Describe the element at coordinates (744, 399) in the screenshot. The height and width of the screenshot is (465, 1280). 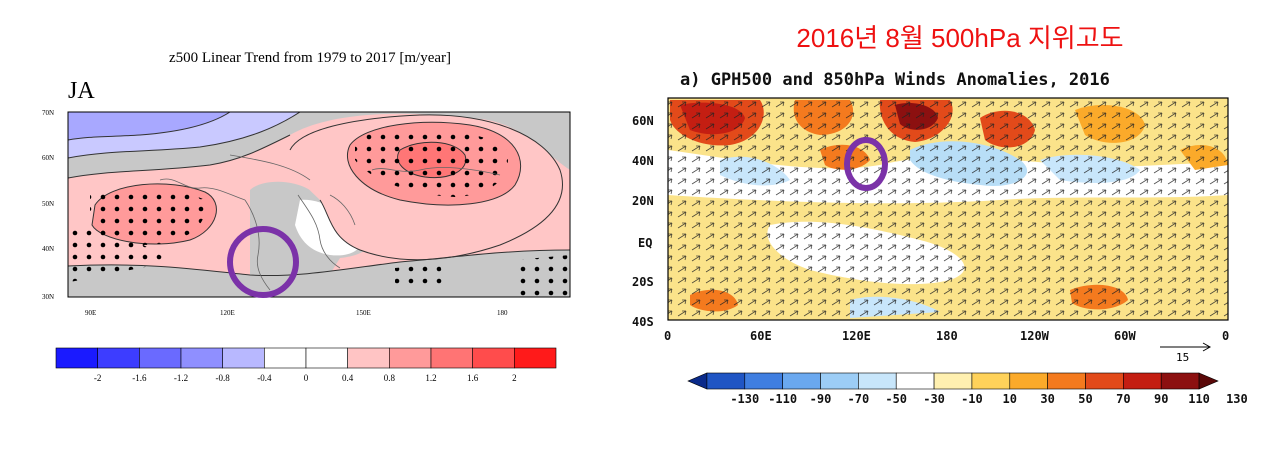
I see `right-colorbar-label: -130` at that location.